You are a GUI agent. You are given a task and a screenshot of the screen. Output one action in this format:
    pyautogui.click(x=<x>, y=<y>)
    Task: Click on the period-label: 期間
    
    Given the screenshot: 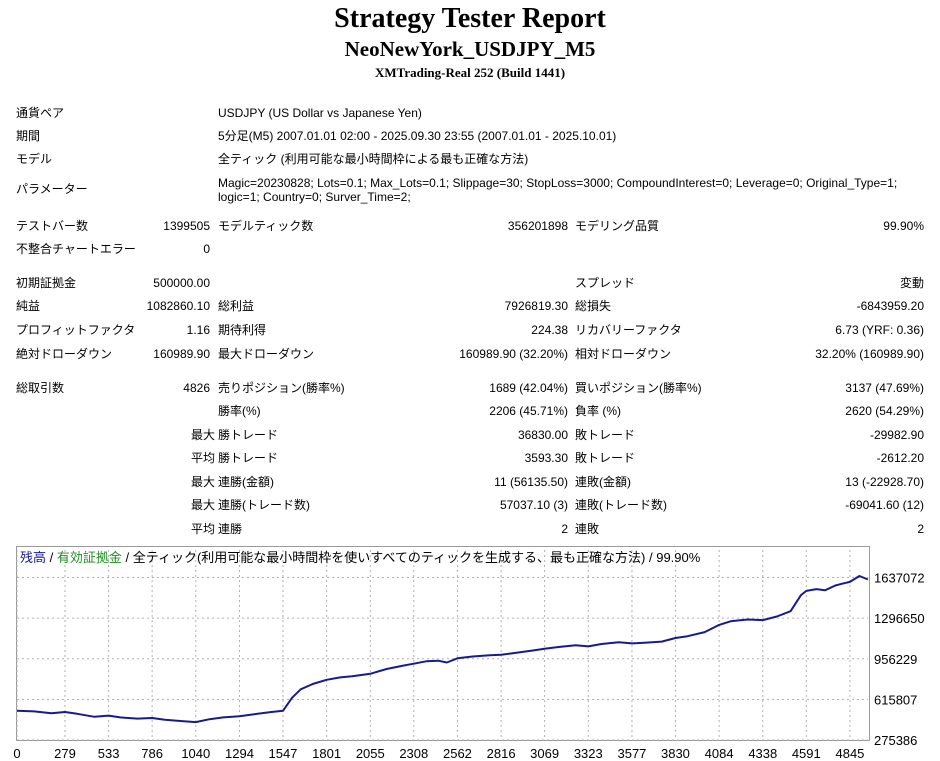 What is the action you would take?
    pyautogui.click(x=28, y=136)
    